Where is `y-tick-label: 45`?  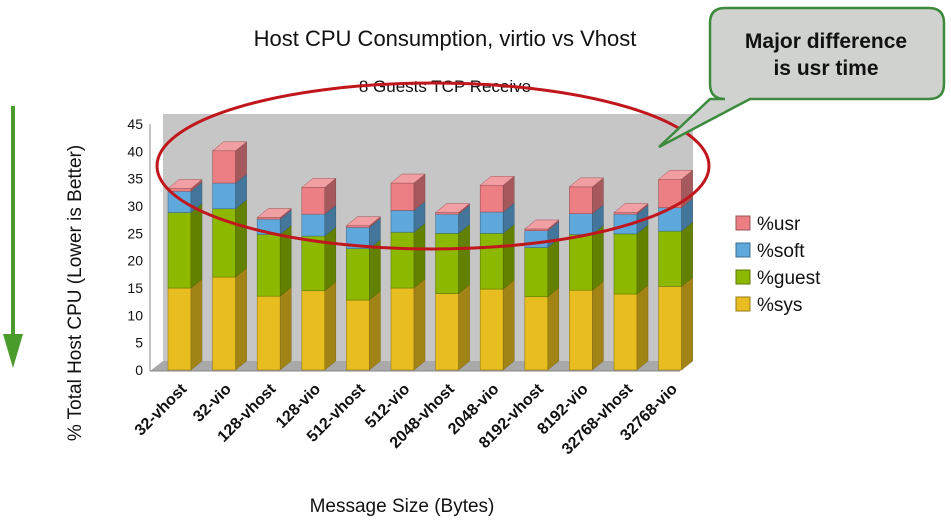 y-tick-label: 45 is located at coordinates (135, 124).